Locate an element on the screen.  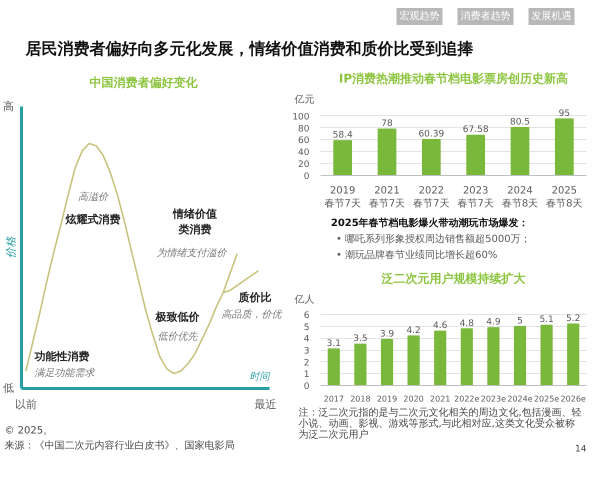
x-tick-label: 2024e is located at coordinates (520, 399).